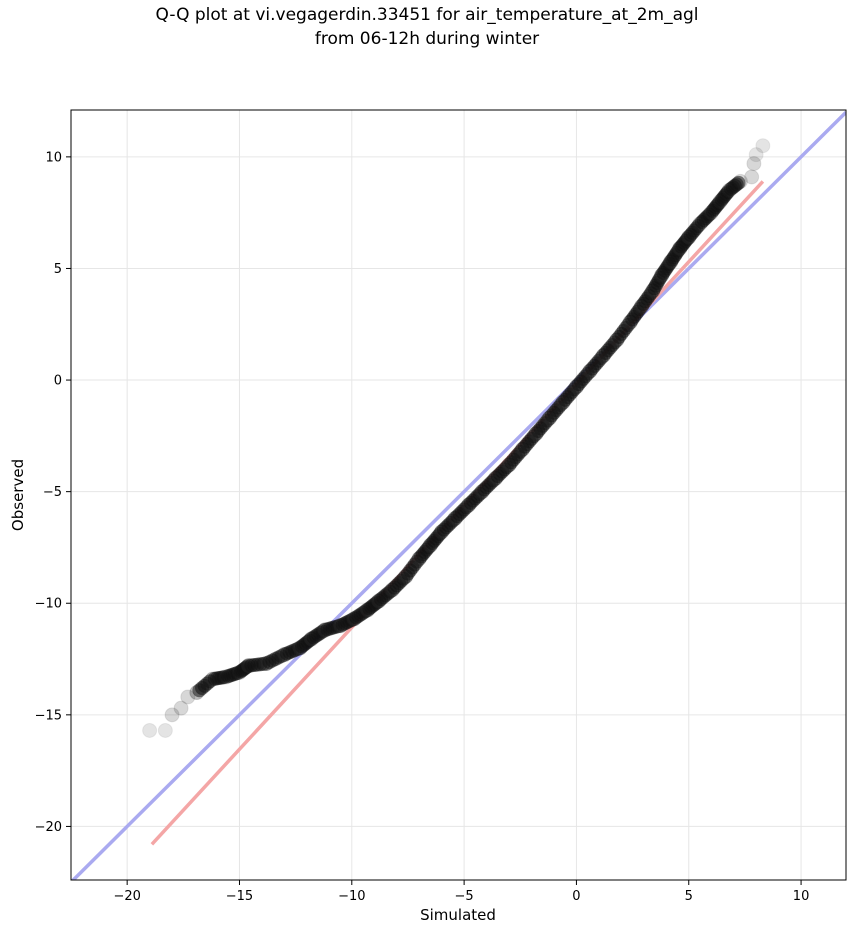  Describe the element at coordinates (464, 896) in the screenshot. I see `x-tick-label: −5` at that location.